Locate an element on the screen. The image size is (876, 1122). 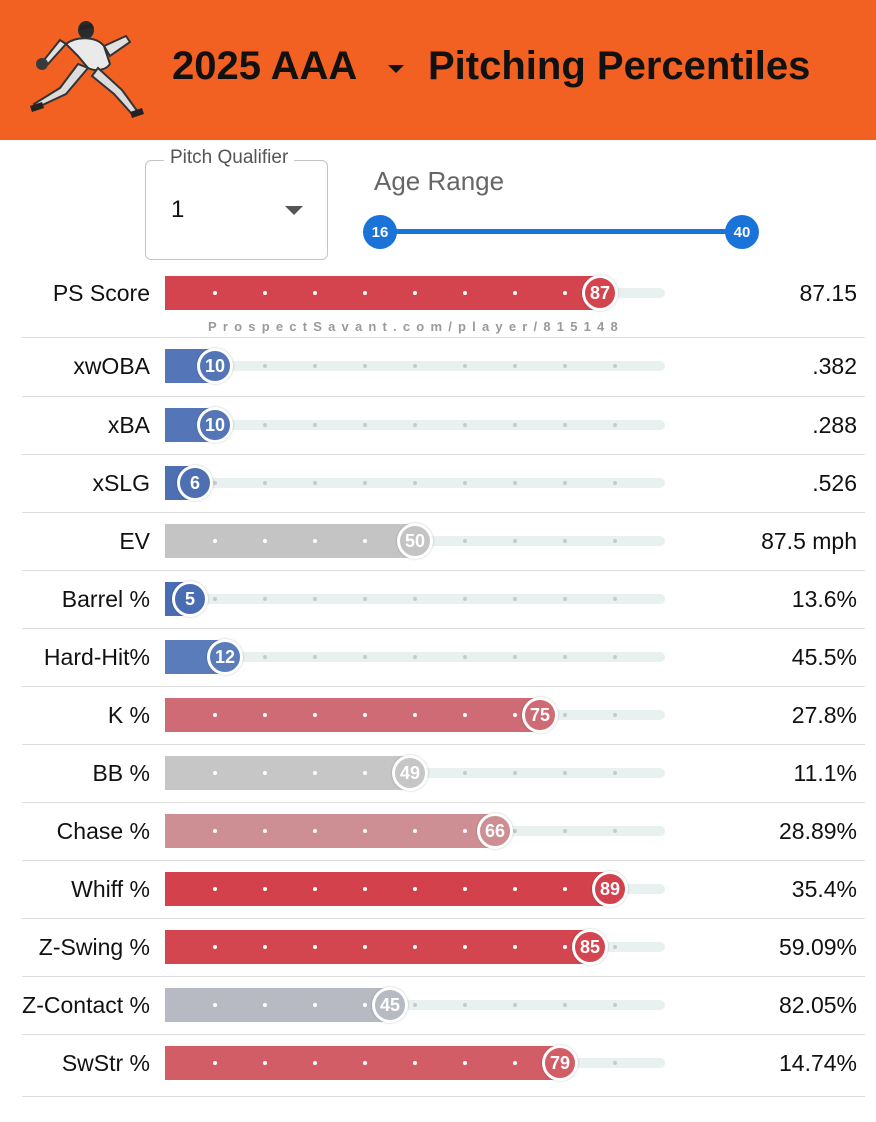
metric-value: 82.05% is located at coordinates (817, 1005).